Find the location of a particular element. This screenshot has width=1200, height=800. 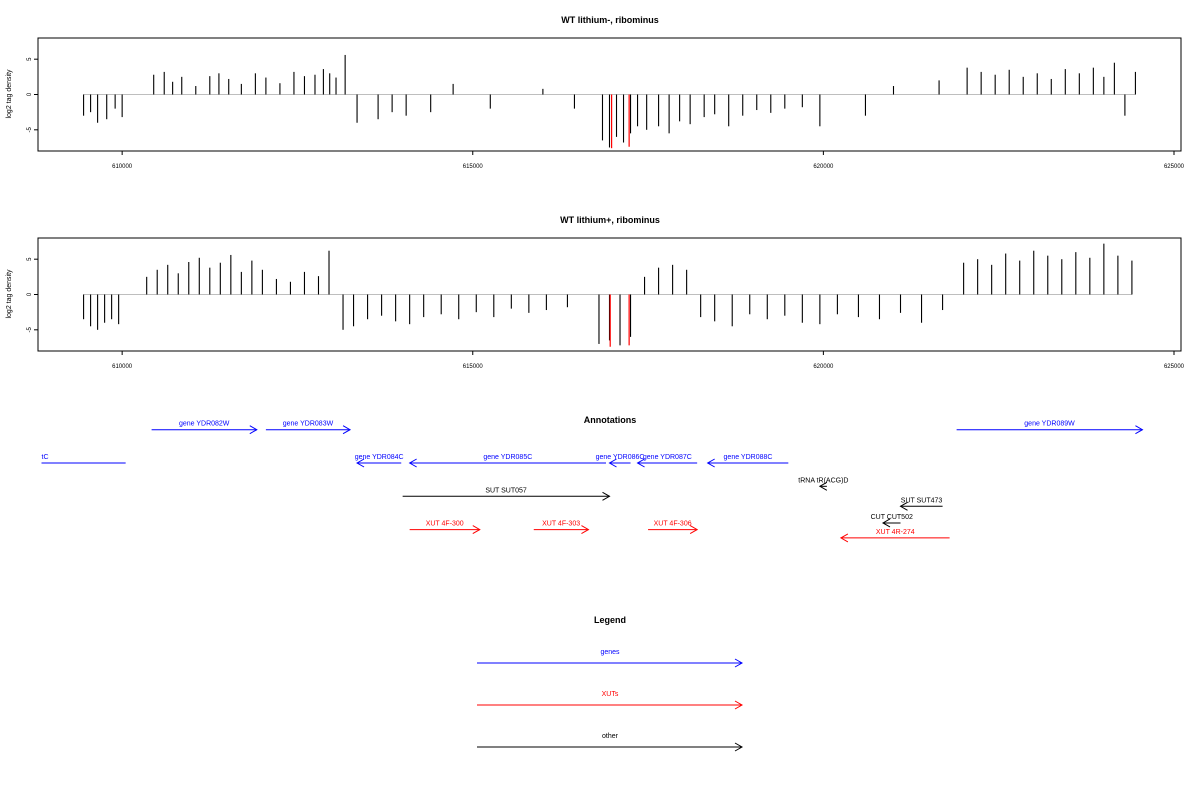

feature-xut: XUT 4F-300 is located at coordinates (445, 528).